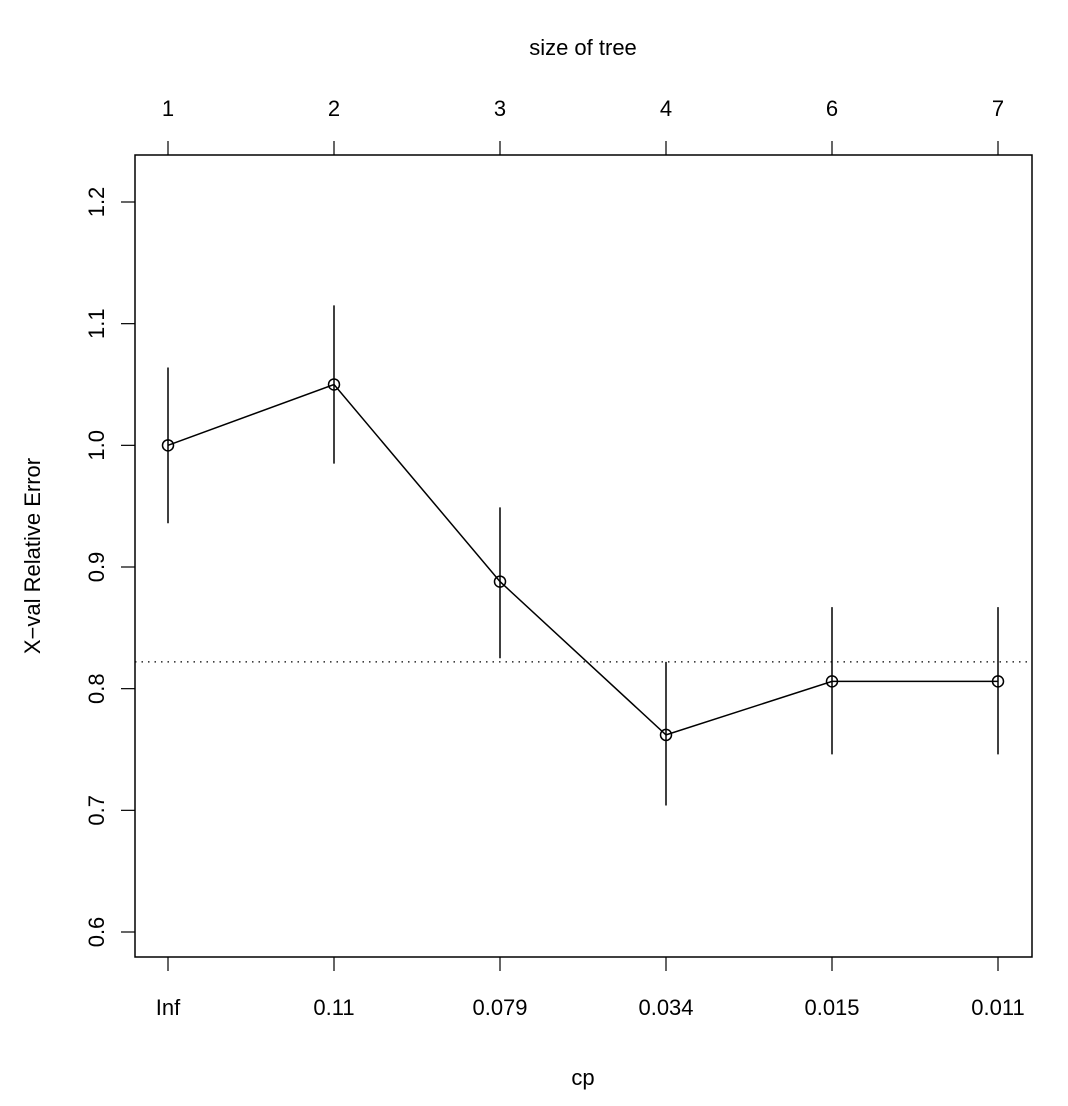  What do you see at coordinates (832, 108) in the screenshot?
I see `top-tick-label: 6` at bounding box center [832, 108].